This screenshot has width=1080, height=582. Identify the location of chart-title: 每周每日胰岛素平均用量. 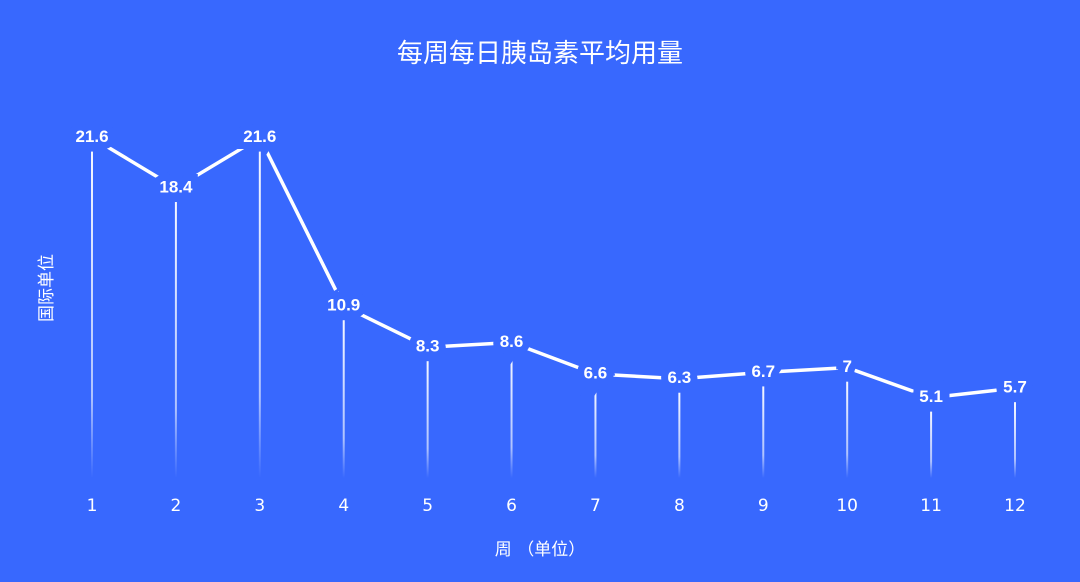
(540, 54).